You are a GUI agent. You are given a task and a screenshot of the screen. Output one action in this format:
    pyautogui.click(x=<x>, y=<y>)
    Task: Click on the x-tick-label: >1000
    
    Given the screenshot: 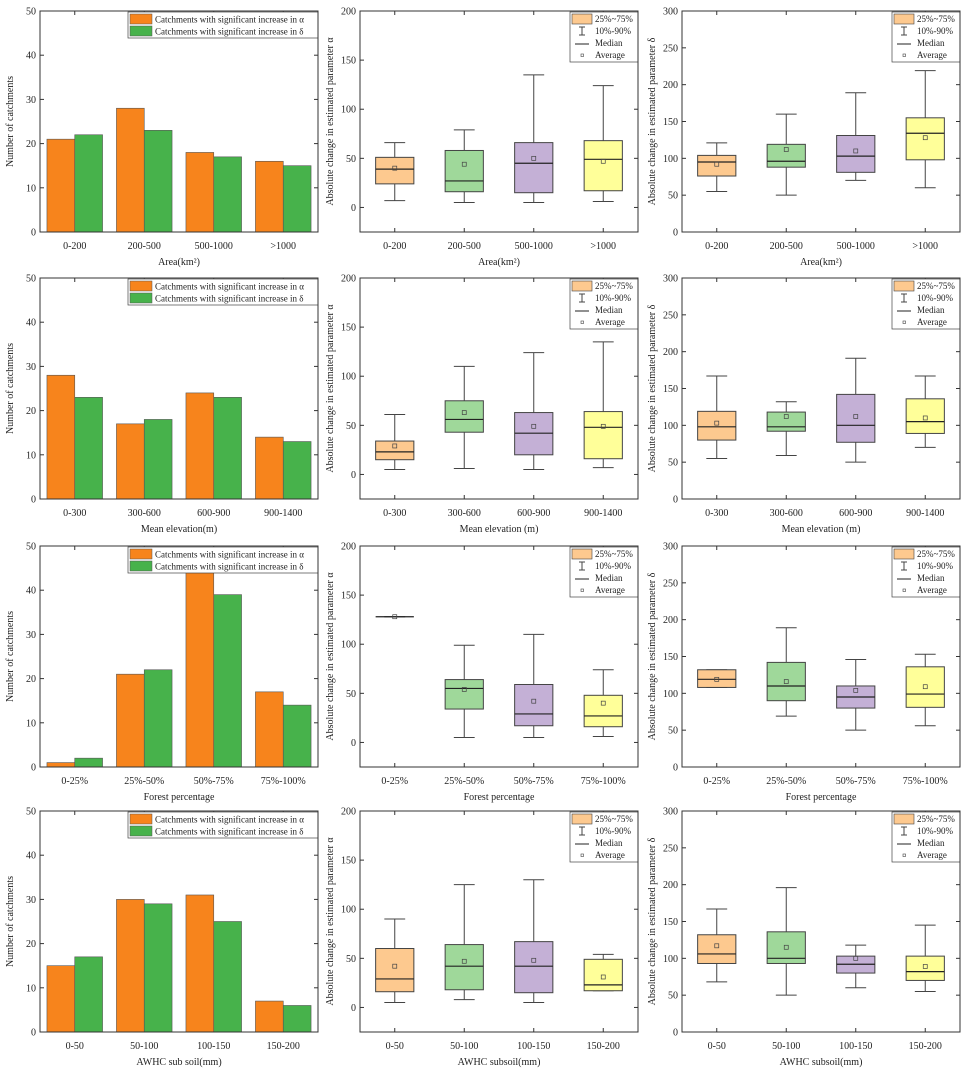 What is the action you would take?
    pyautogui.click(x=603, y=246)
    